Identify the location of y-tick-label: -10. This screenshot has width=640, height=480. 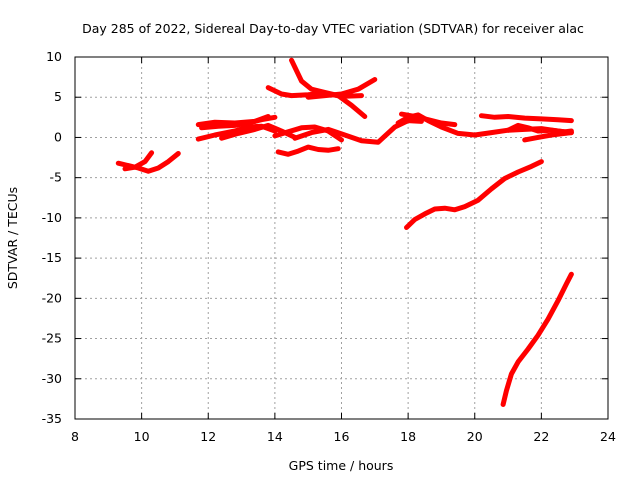
(52, 217).